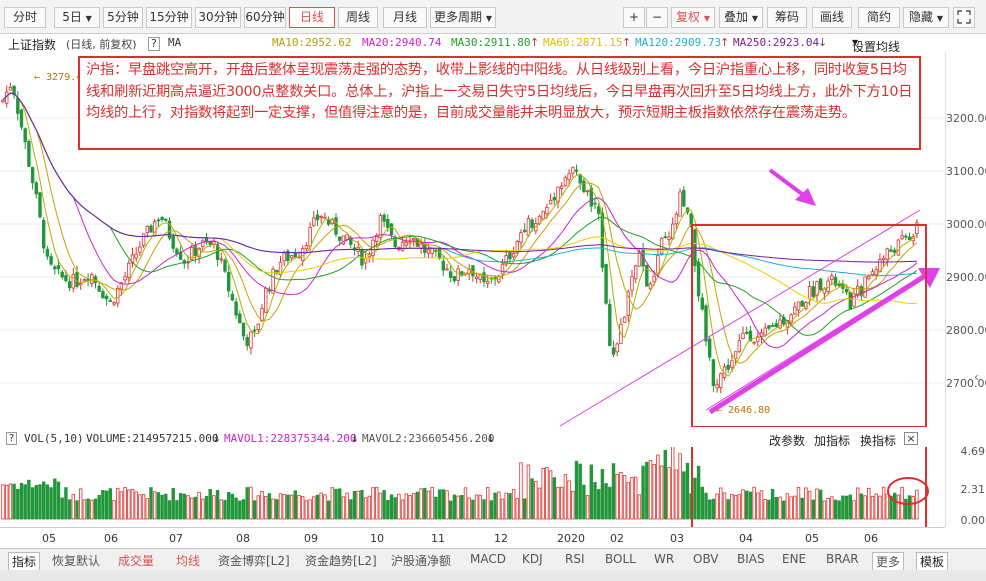  What do you see at coordinates (787, 441) in the screenshot?
I see `adjust-params-button: 改参数` at bounding box center [787, 441].